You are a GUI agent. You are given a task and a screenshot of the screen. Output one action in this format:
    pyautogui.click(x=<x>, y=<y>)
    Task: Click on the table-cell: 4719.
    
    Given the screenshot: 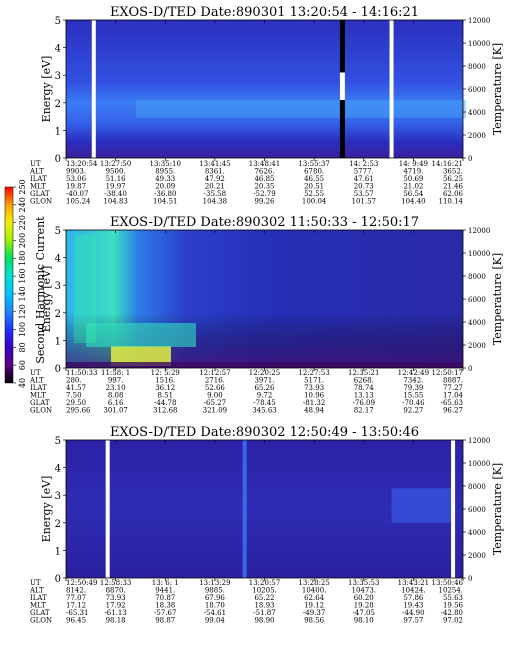 What is the action you would take?
    pyautogui.click(x=413, y=172)
    